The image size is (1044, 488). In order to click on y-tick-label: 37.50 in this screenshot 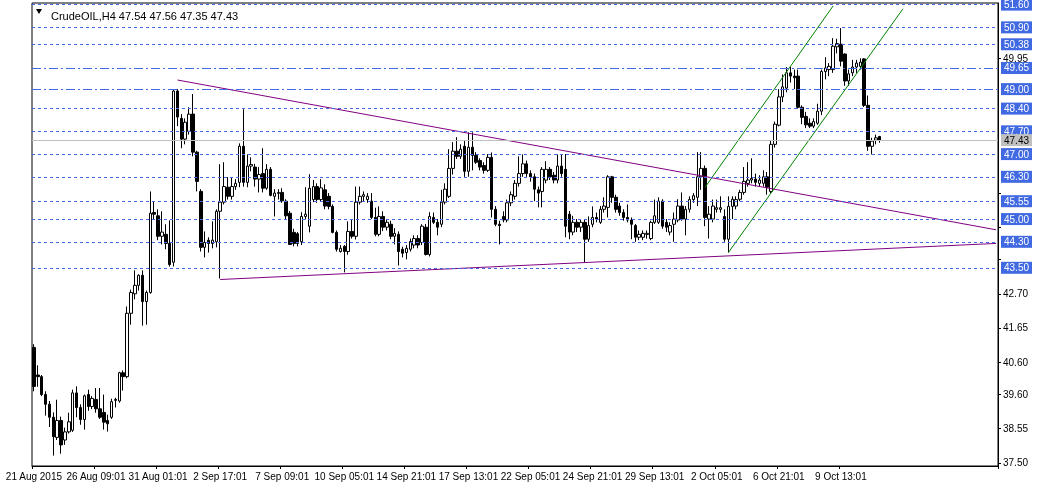, I will do `click(1016, 463)`.